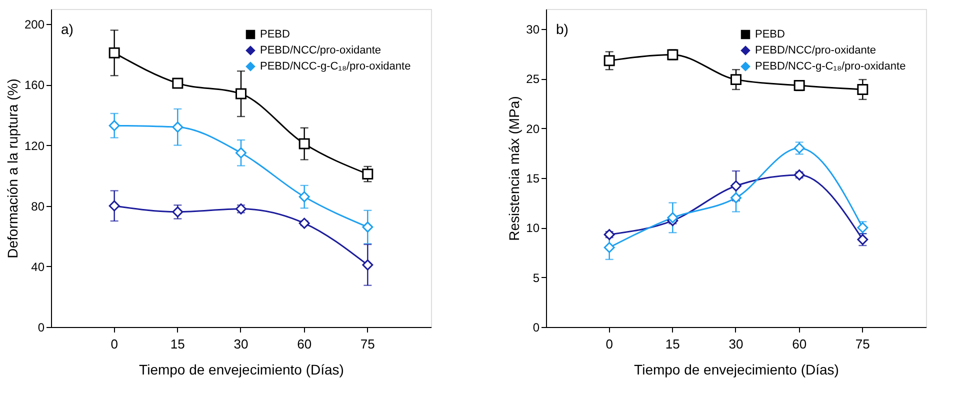  I want to click on y-axis-title: Deformación a la ruptura (%), so click(12, 168).